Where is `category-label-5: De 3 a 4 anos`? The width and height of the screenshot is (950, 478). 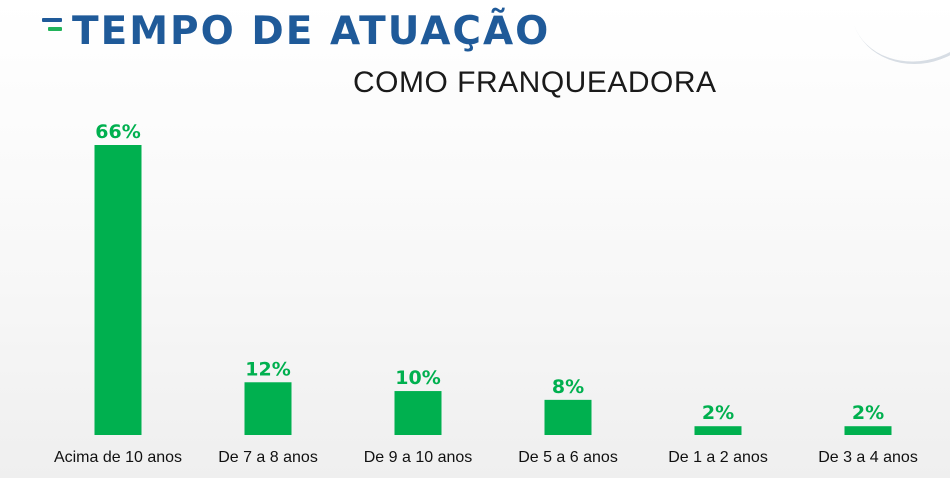 category-label-5: De 3 a 4 anos is located at coordinates (868, 457).